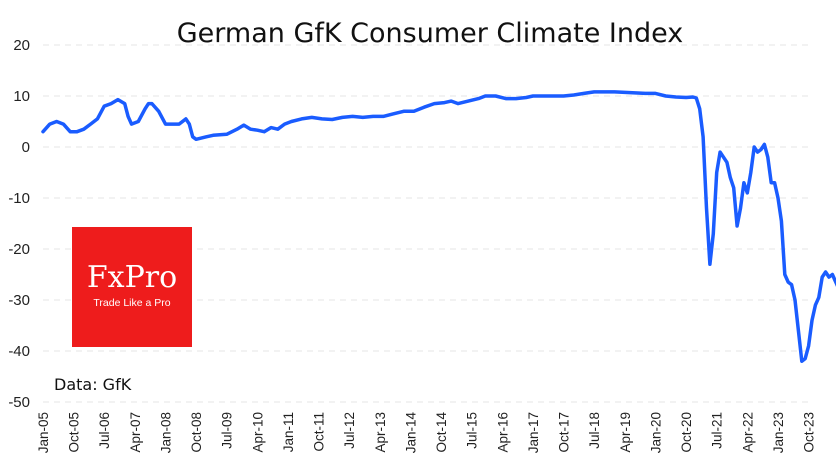 The height and width of the screenshot is (470, 836). What do you see at coordinates (104, 430) in the screenshot?
I see `x-tick-label: Jul-06` at bounding box center [104, 430].